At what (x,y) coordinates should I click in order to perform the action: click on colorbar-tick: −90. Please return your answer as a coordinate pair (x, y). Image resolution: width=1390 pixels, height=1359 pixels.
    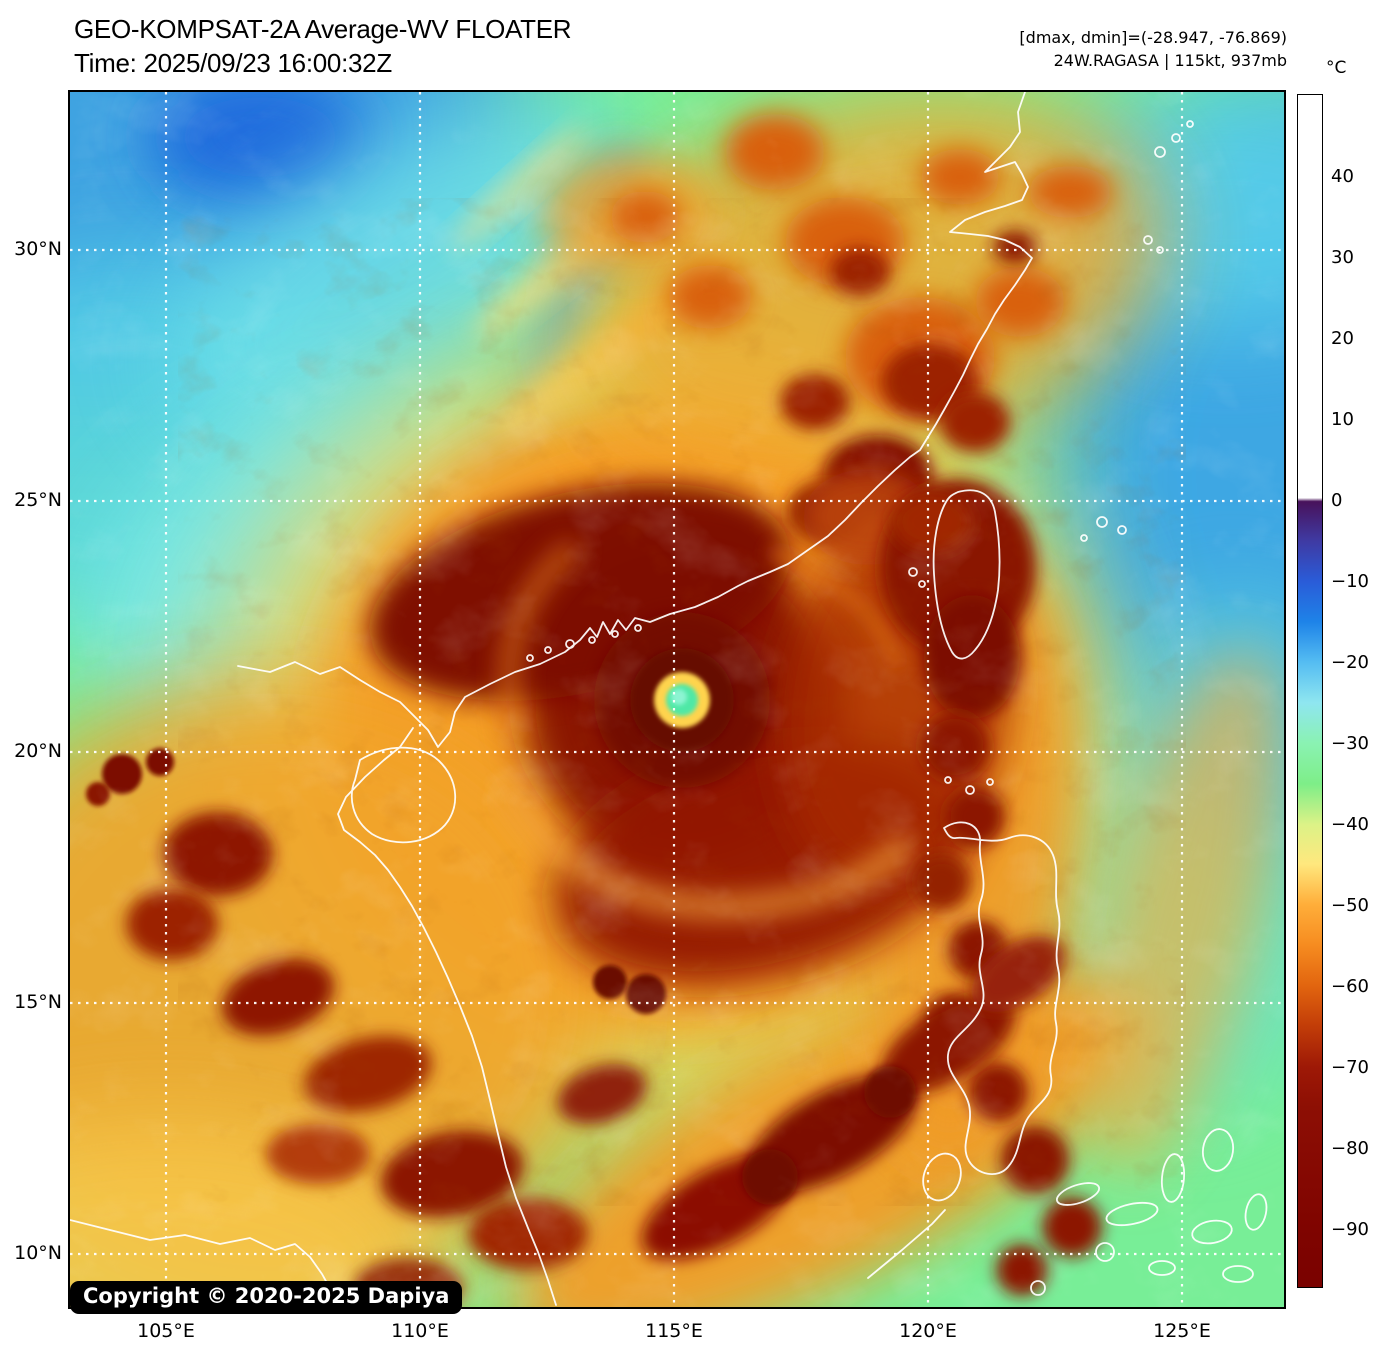
    Looking at the image, I should click on (1350, 1229).